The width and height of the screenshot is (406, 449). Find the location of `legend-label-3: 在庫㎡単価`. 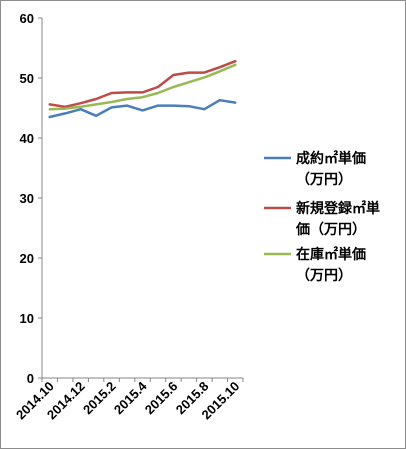

legend-label-3: 在庫㎡単価 is located at coordinates (331, 254).